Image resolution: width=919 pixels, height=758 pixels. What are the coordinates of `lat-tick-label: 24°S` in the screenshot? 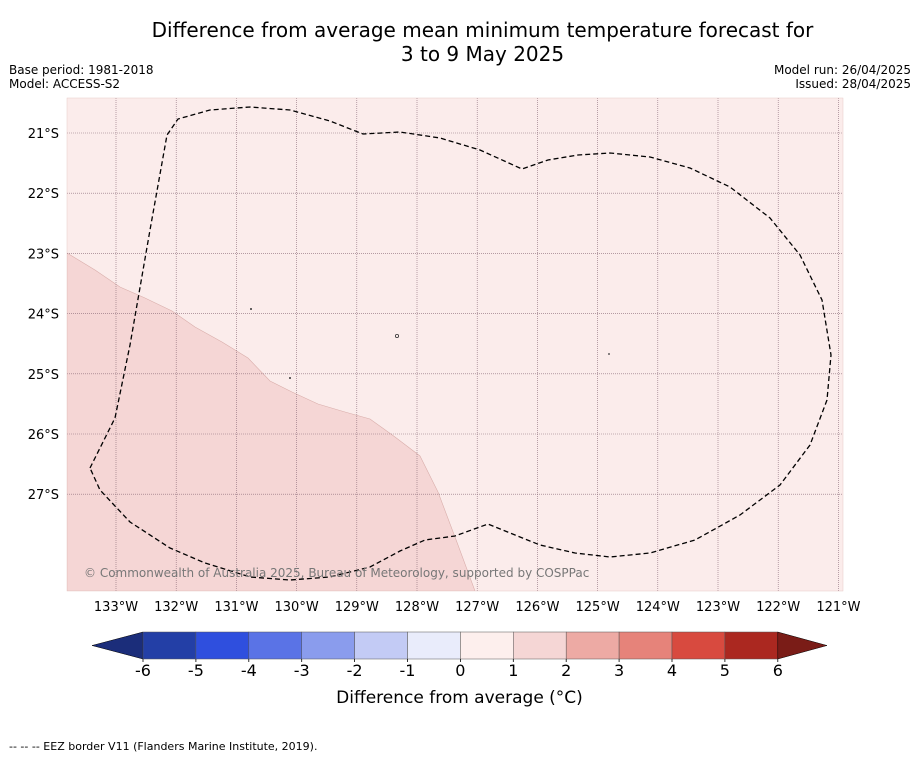 It's located at (43, 315).